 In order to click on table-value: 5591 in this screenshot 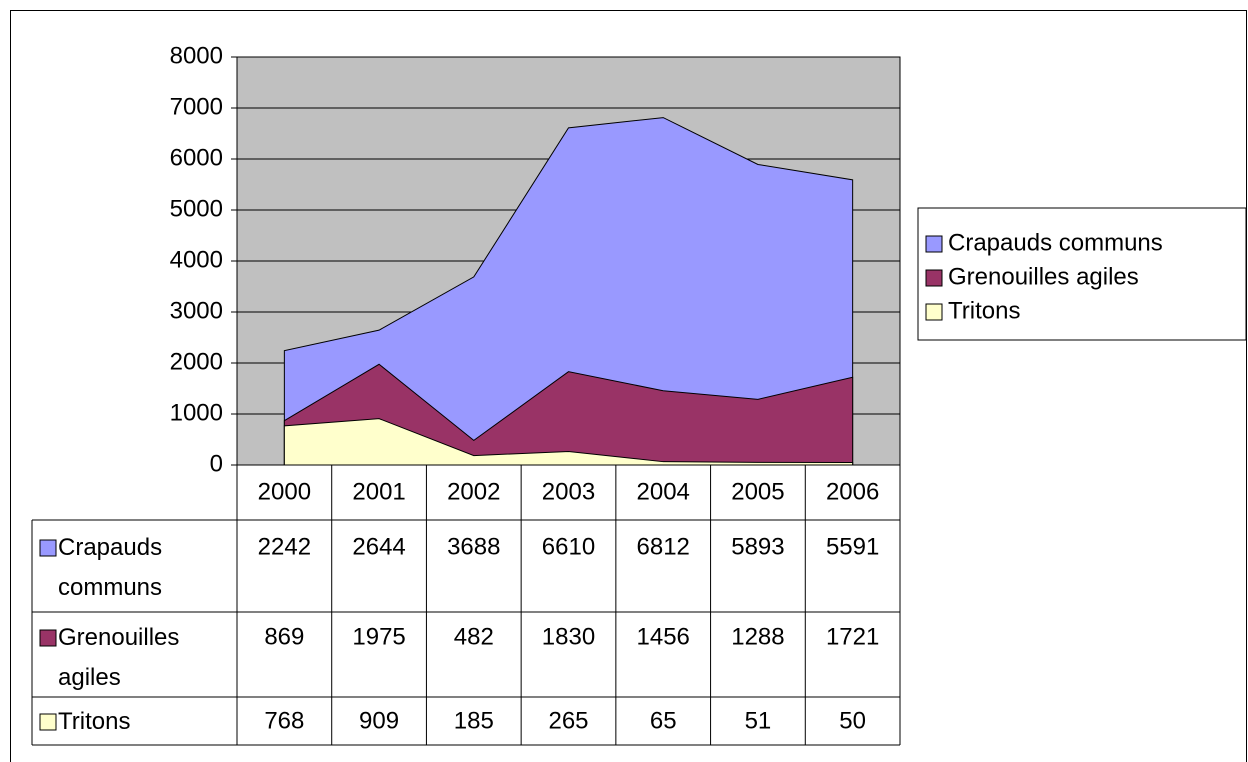, I will do `click(852, 546)`.